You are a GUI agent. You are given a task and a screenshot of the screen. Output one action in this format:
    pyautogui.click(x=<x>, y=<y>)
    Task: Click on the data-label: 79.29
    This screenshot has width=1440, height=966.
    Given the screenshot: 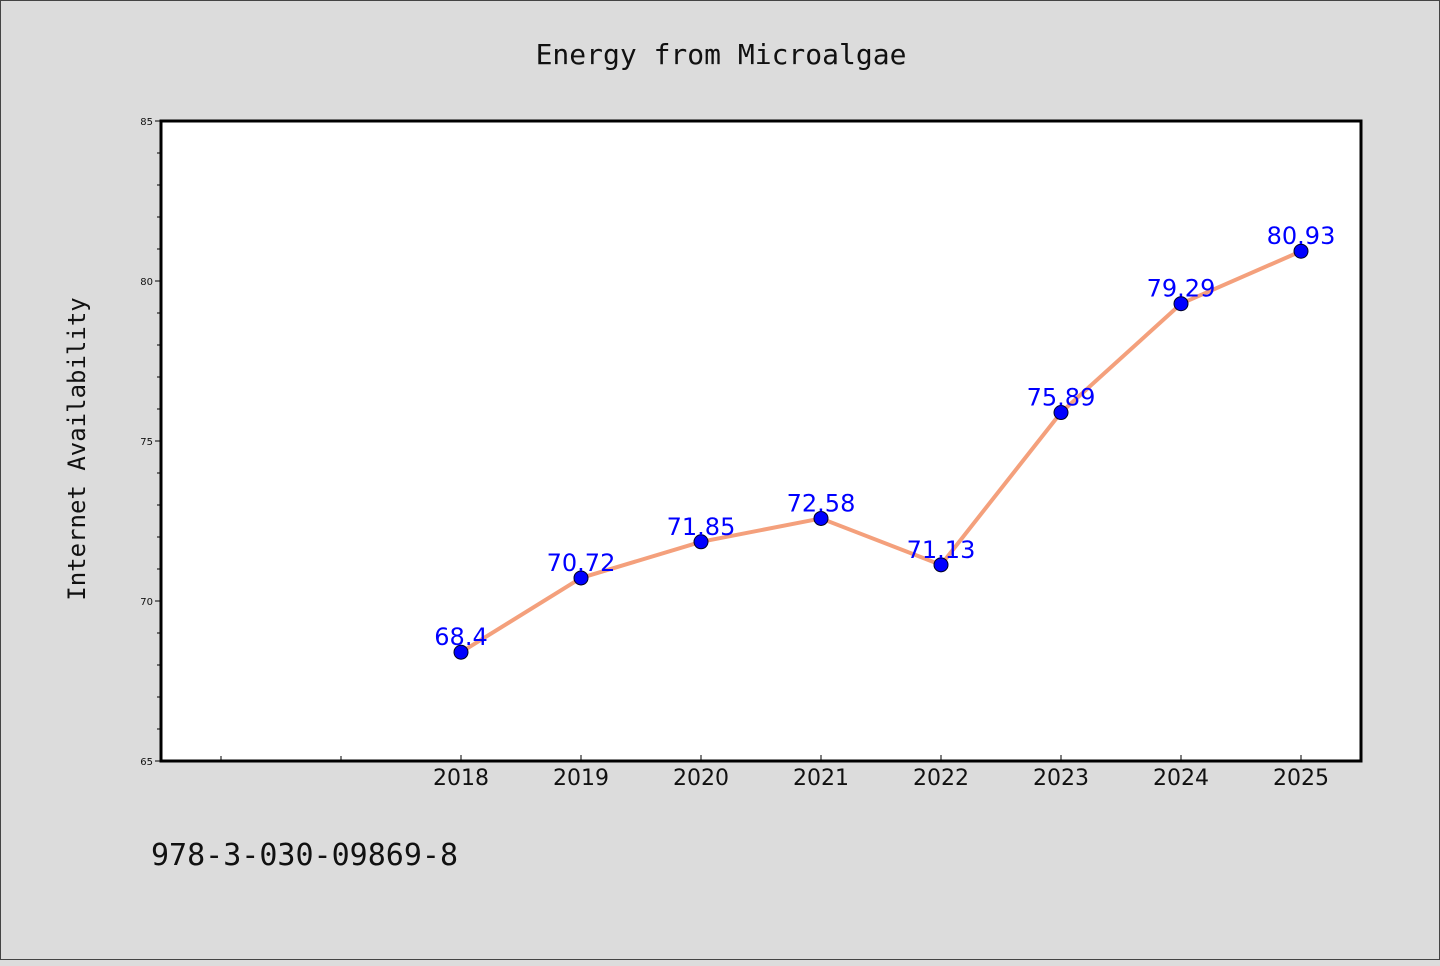 What is the action you would take?
    pyautogui.click(x=1181, y=289)
    